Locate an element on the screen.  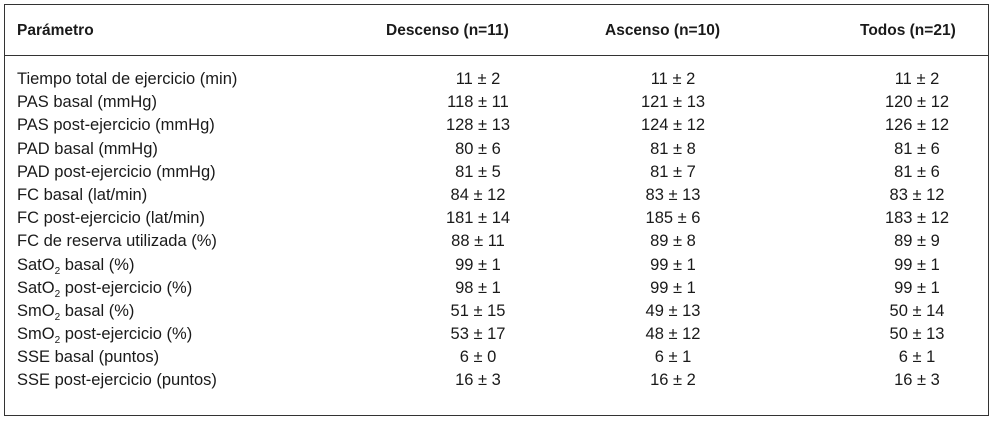
value-todos: 83 ± 12 is located at coordinates (917, 194).